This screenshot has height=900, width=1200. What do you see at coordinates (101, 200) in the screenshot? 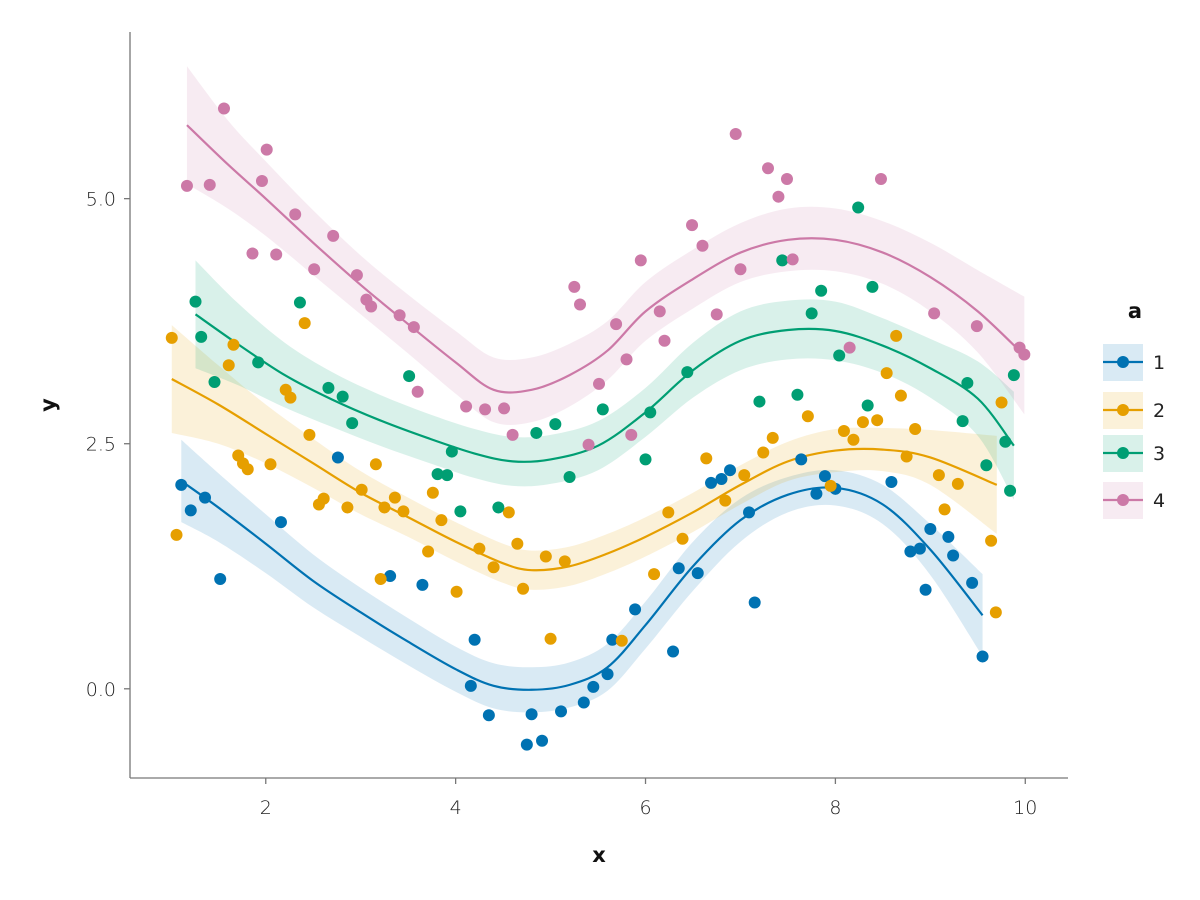
I see `y-tick-label: 5.0` at bounding box center [101, 200].